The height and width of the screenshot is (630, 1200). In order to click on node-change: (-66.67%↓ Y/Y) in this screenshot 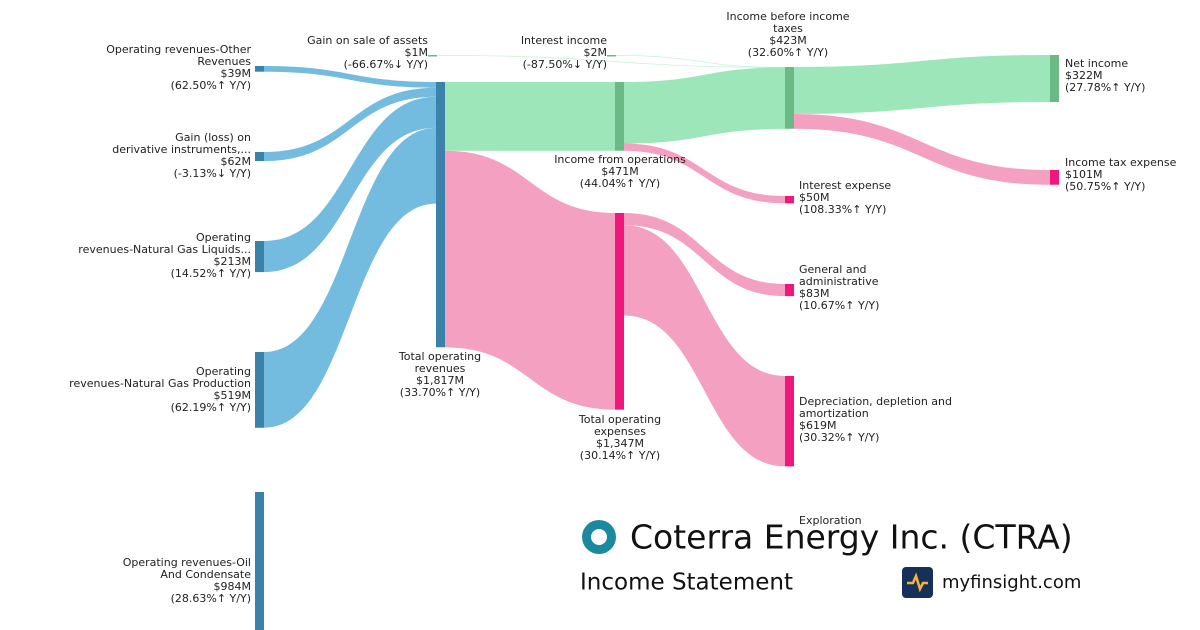, I will do `click(386, 64)`.